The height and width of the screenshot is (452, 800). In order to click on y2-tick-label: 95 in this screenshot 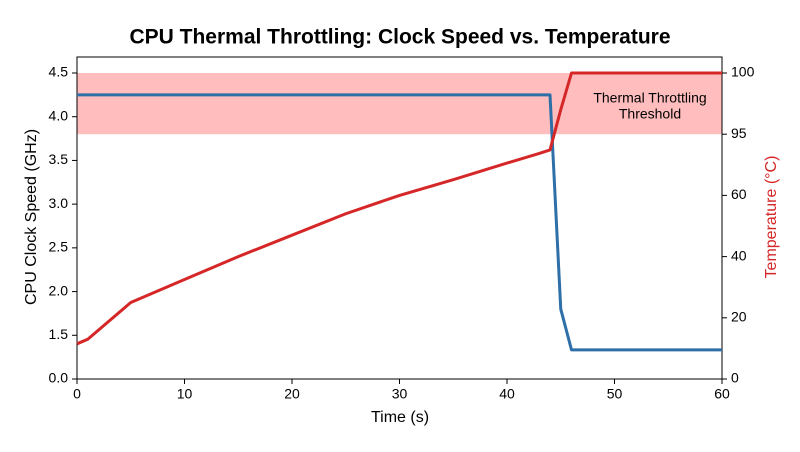, I will do `click(739, 133)`.